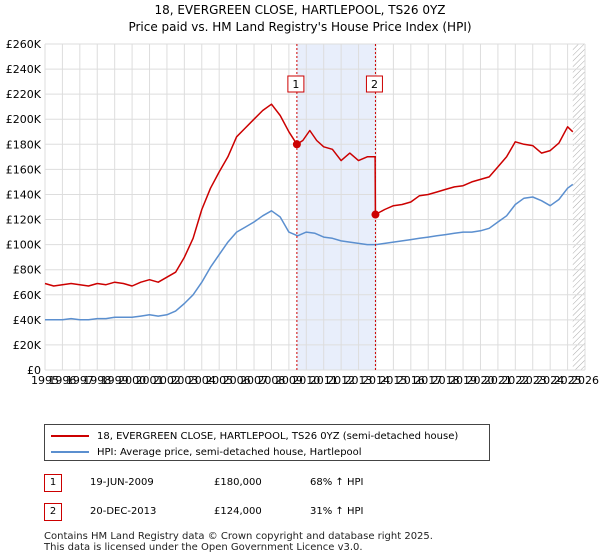 The height and width of the screenshot is (560, 600). Describe the element at coordinates (34, 370) in the screenshot. I see `y-tick-label: £0` at that location.